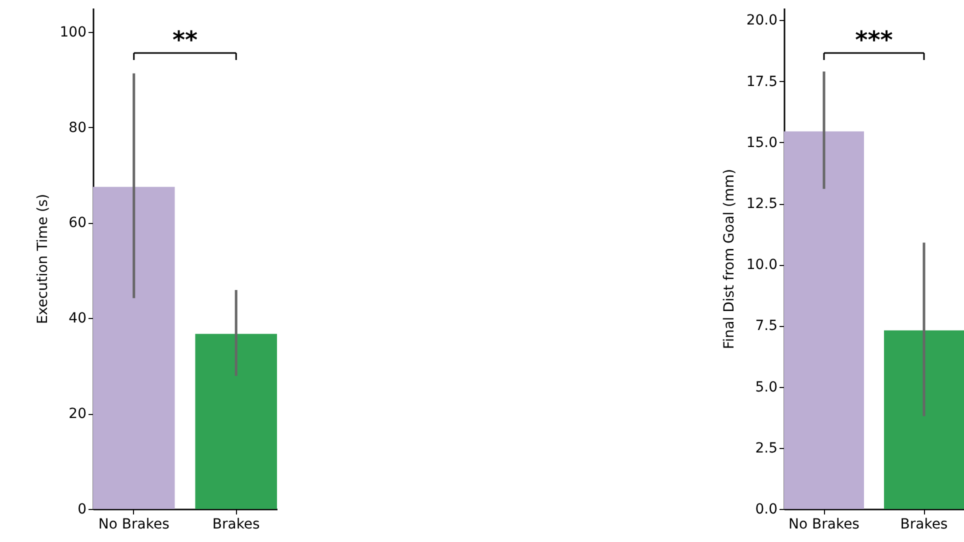 The height and width of the screenshot is (542, 964). I want to click on y-tick-label: 2.5, so click(766, 448).